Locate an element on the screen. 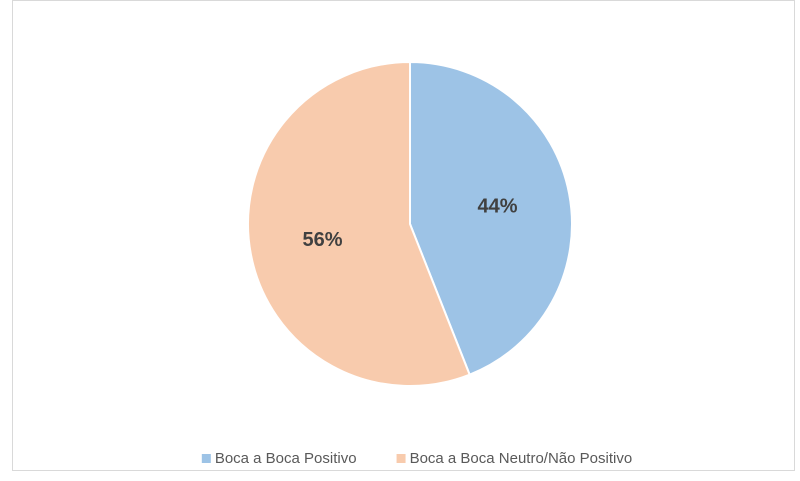 The height and width of the screenshot is (481, 800). legend-label: Boca a Boca Positivo is located at coordinates (286, 458).